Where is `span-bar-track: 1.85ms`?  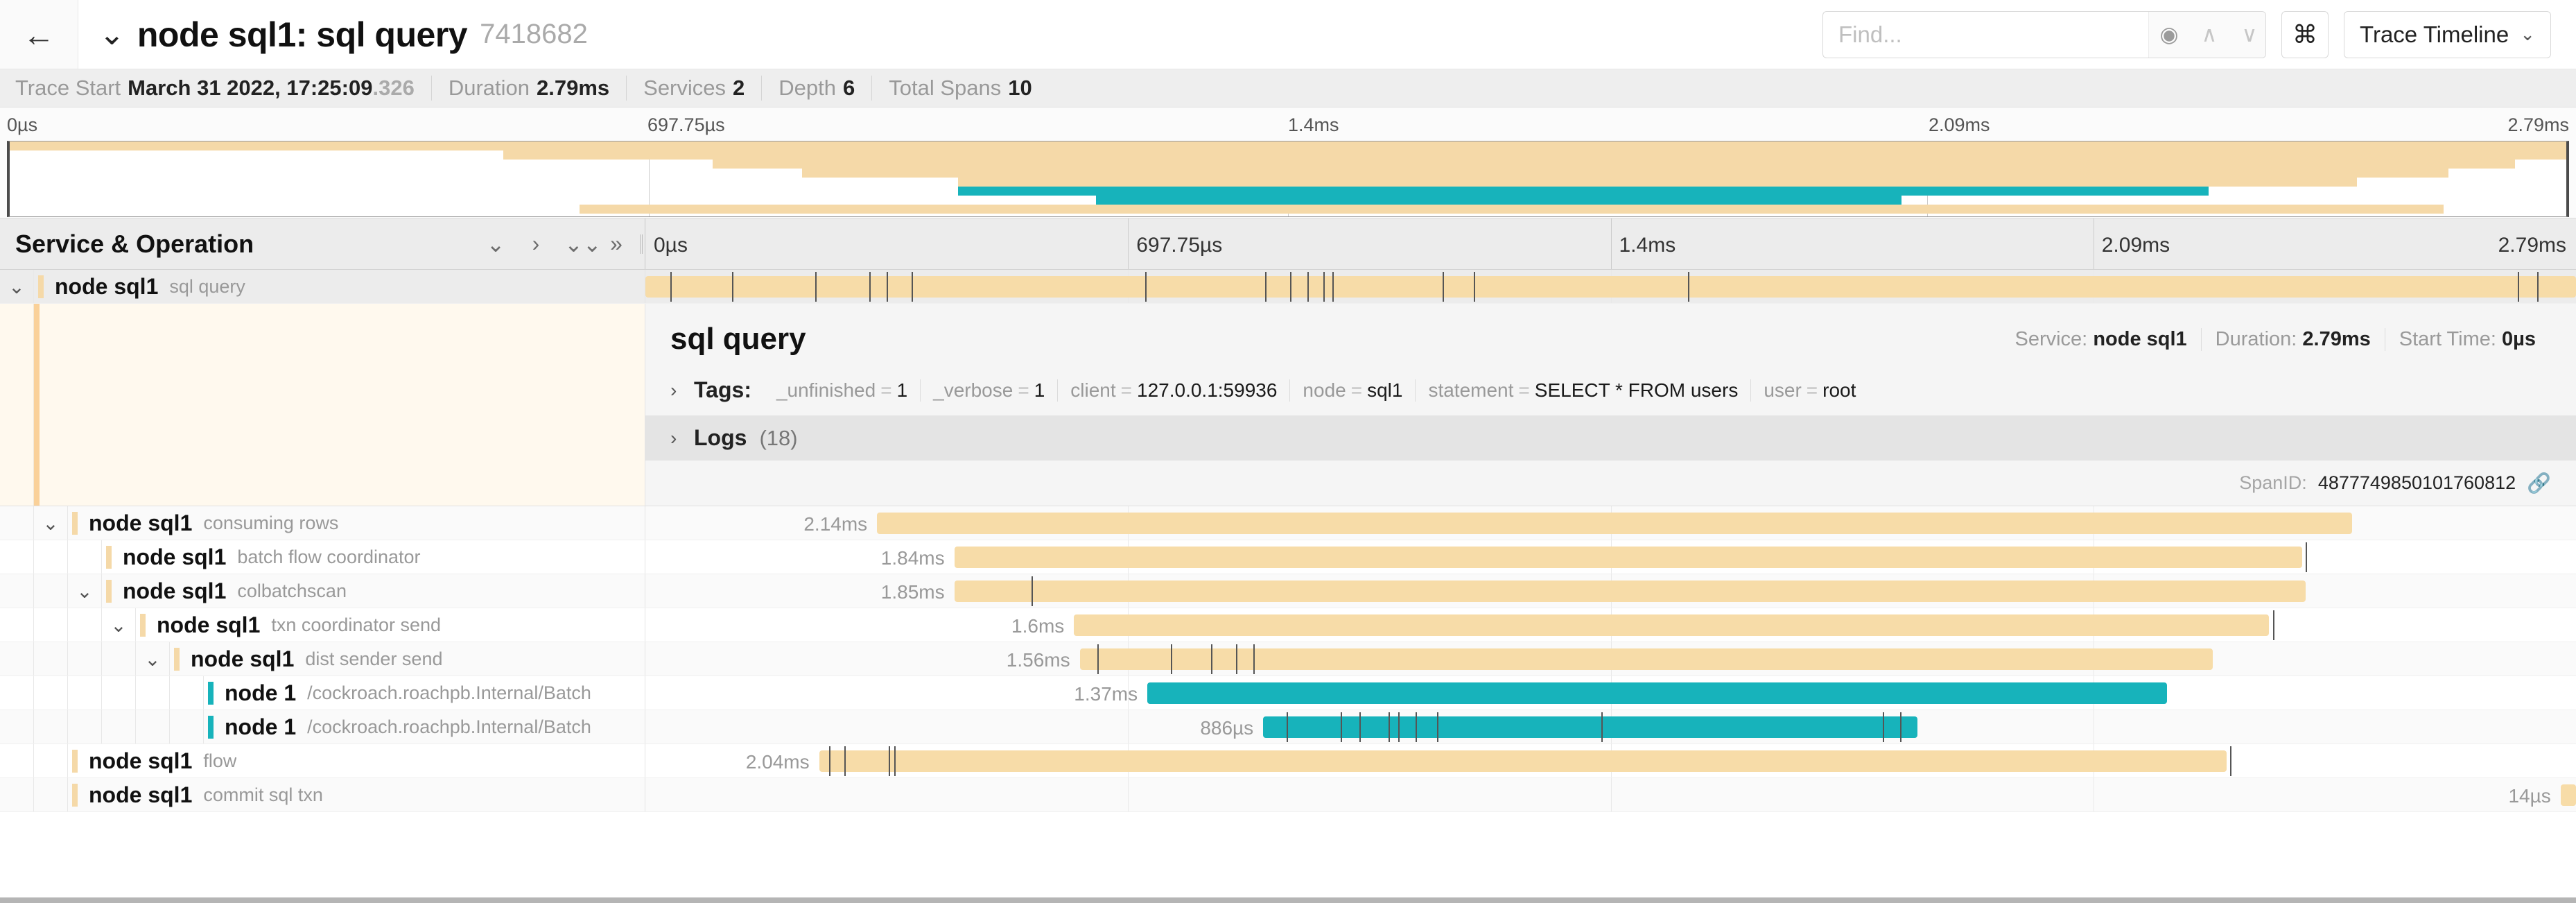 span-bar-track: 1.85ms is located at coordinates (1610, 591).